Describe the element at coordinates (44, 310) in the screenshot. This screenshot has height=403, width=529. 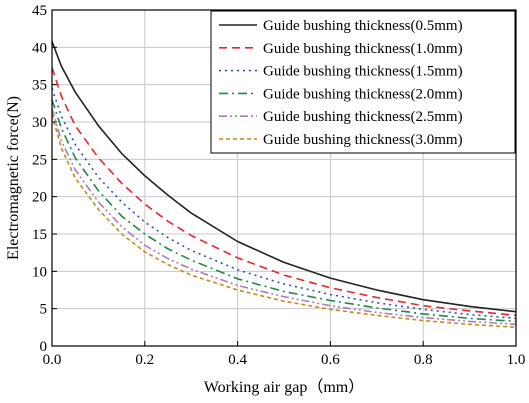
I see `y-tick-label: 5` at that location.